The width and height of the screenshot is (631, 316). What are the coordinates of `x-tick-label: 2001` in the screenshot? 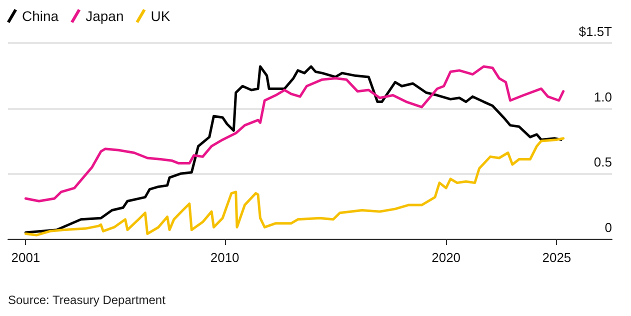 It's located at (25, 257).